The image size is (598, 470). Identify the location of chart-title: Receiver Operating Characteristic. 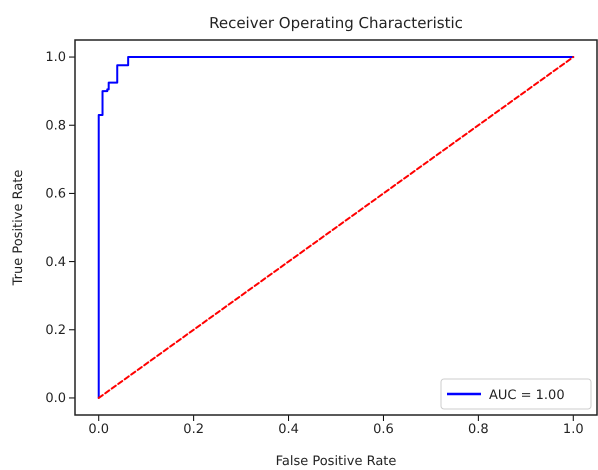
(336, 23).